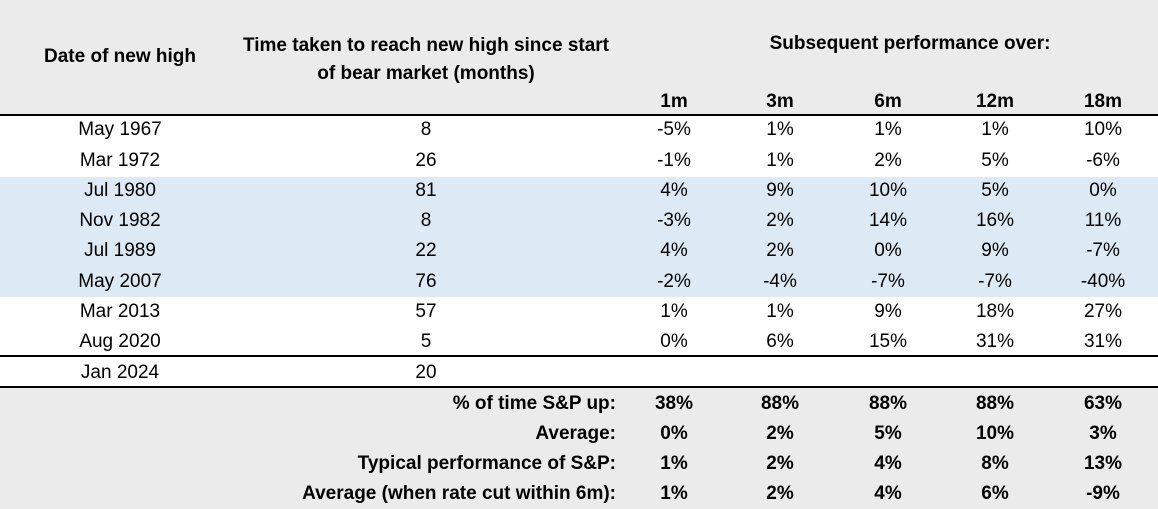 The image size is (1158, 509). What do you see at coordinates (1103, 190) in the screenshot?
I see `row-perf-18m: 0%` at bounding box center [1103, 190].